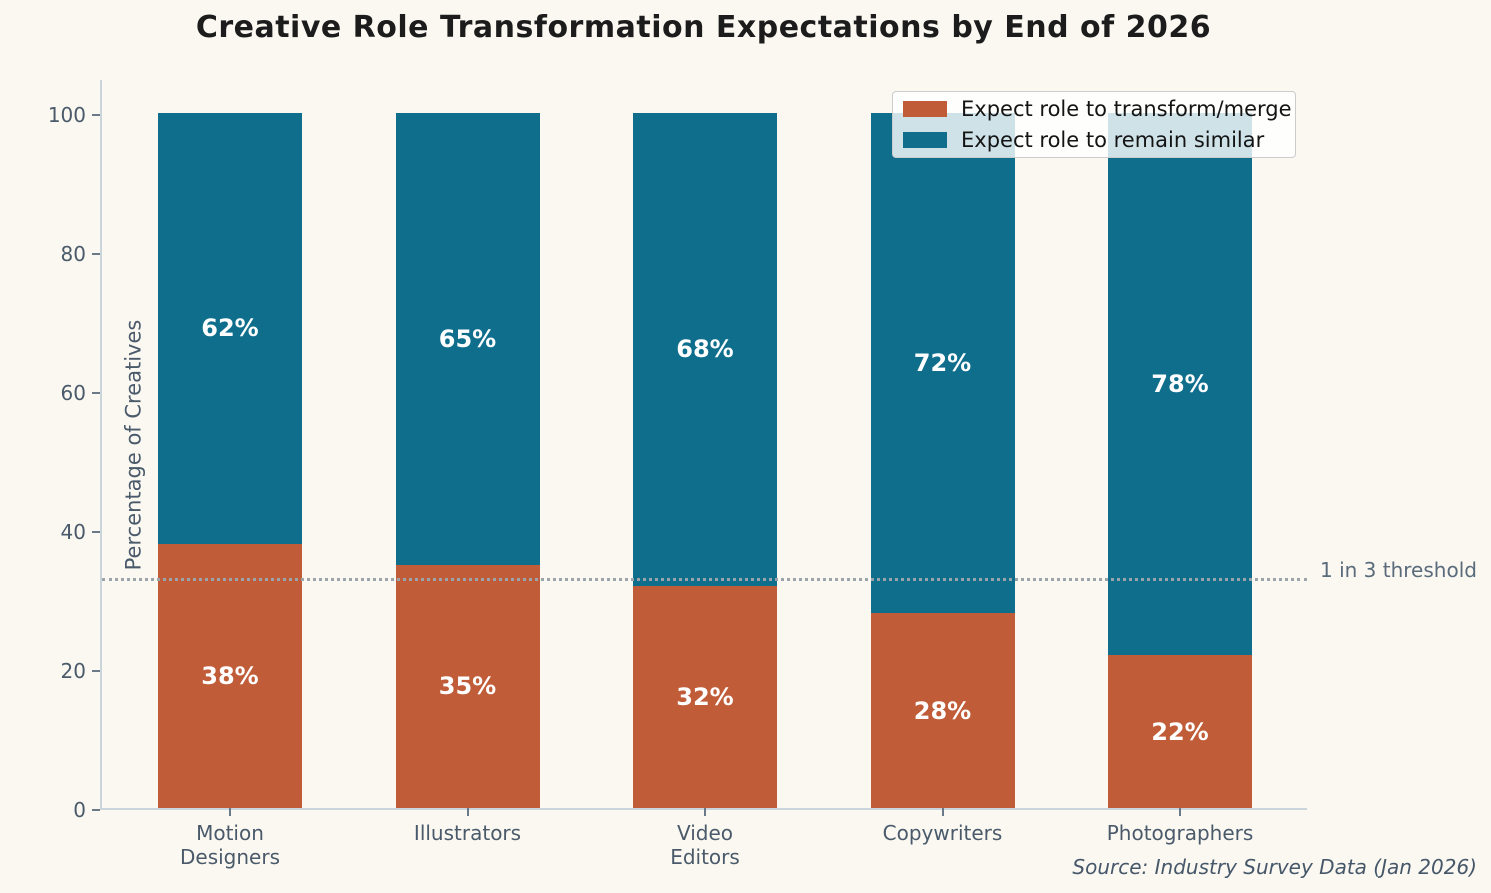  I want to click on bar-segment-transform-merge: 38%, so click(230, 675).